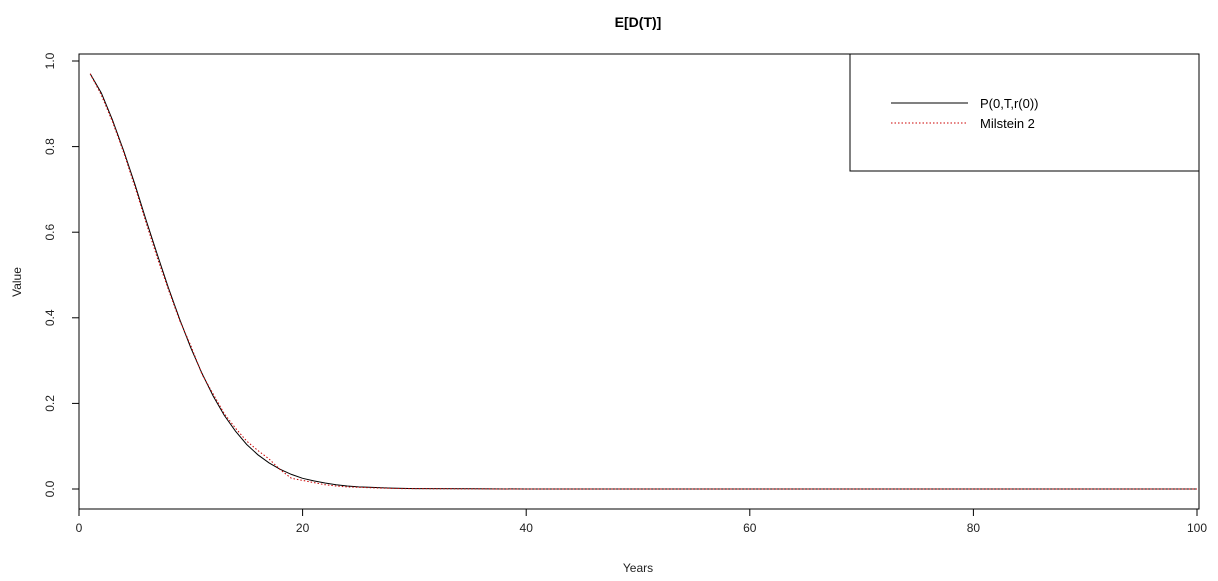 This screenshot has height=581, width=1218. What do you see at coordinates (638, 22) in the screenshot?
I see `chart-title: E[D(T)]` at bounding box center [638, 22].